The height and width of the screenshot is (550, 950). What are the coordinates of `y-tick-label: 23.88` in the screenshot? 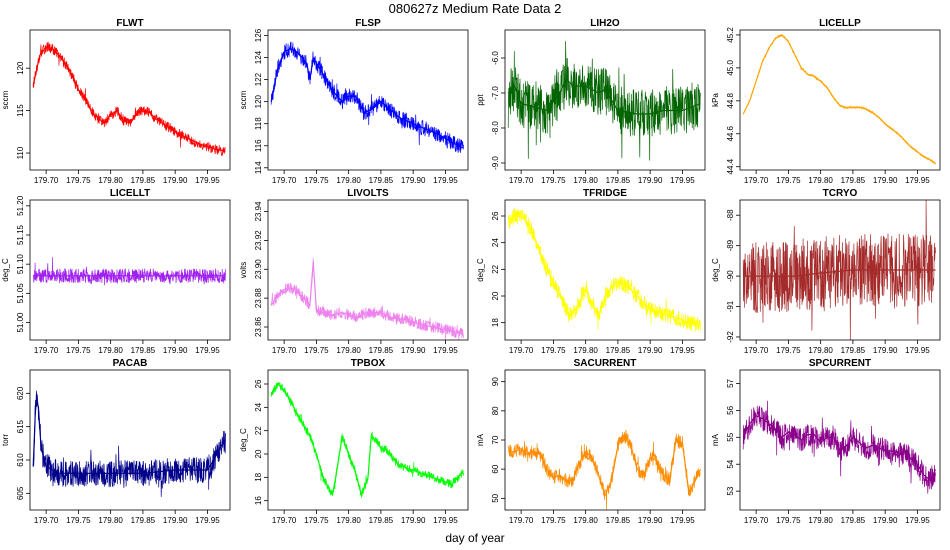 It's located at (258, 298).